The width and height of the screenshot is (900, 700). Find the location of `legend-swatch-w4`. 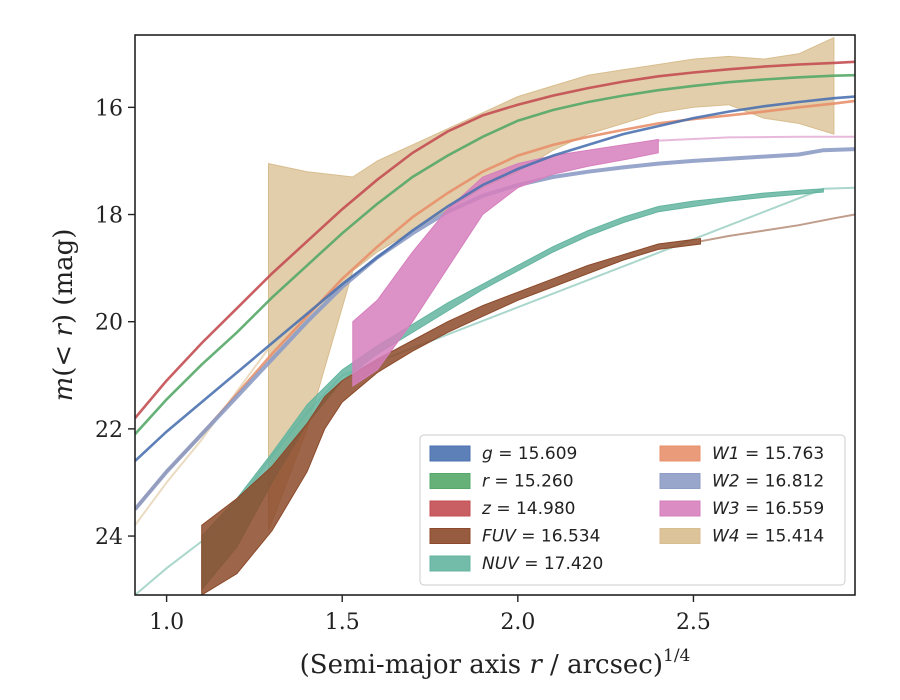

legend-swatch-w4 is located at coordinates (680, 536).